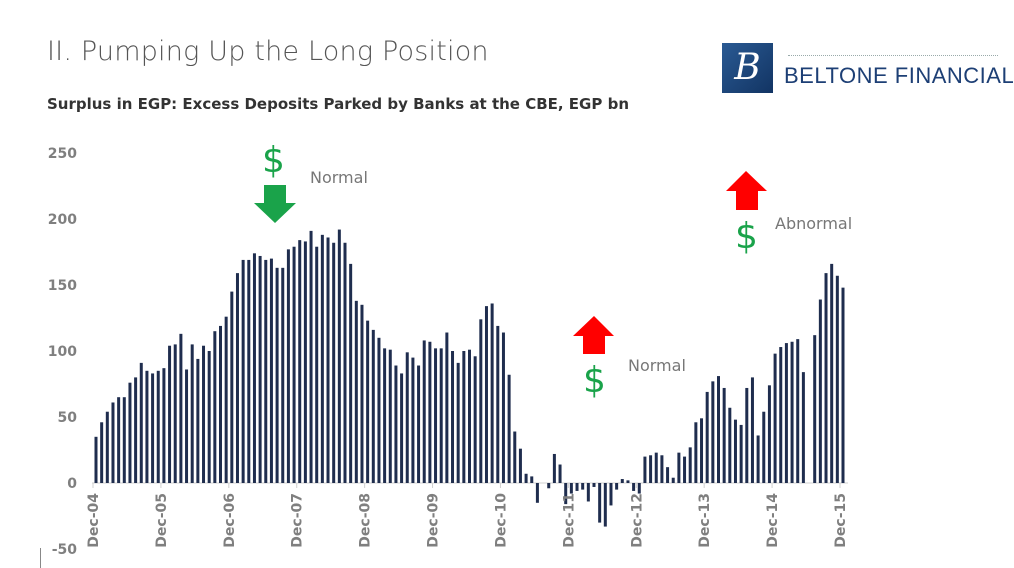  What do you see at coordinates (62, 154) in the screenshot?
I see `y-tick-label: 250` at bounding box center [62, 154].